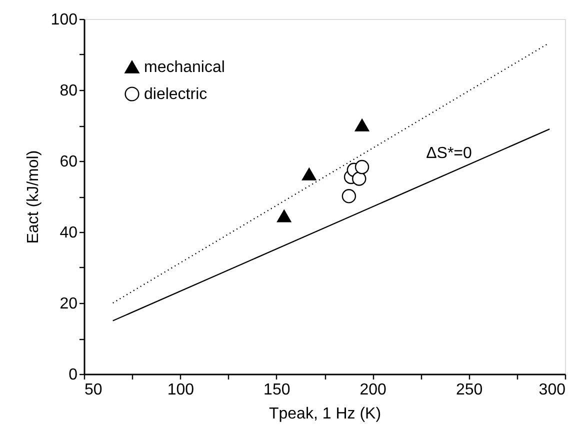  What do you see at coordinates (277, 390) in the screenshot?
I see `x-tick-label: 150` at bounding box center [277, 390].